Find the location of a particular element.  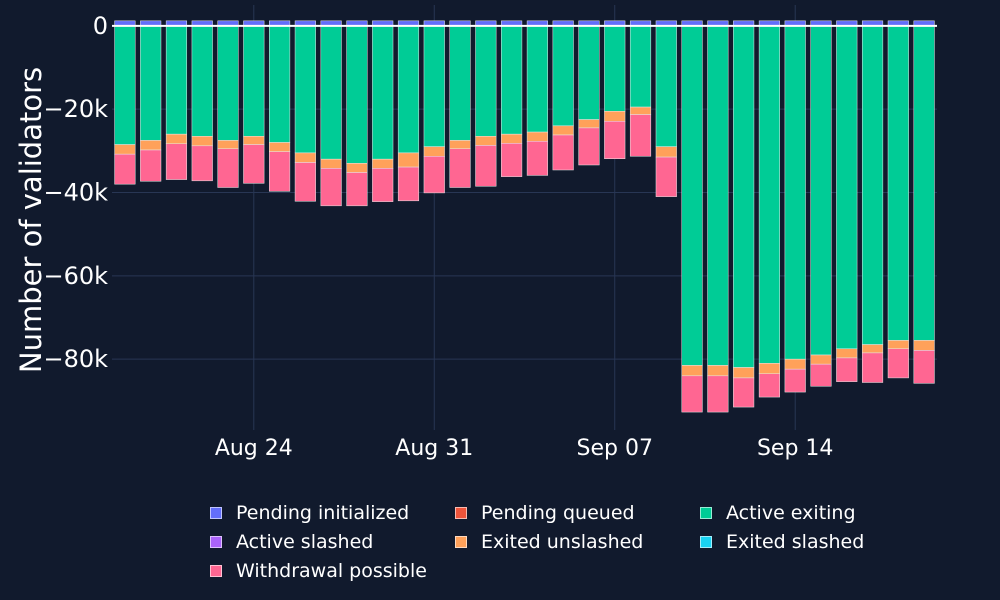

legend-item: Exited unslashed is located at coordinates (577, 541).